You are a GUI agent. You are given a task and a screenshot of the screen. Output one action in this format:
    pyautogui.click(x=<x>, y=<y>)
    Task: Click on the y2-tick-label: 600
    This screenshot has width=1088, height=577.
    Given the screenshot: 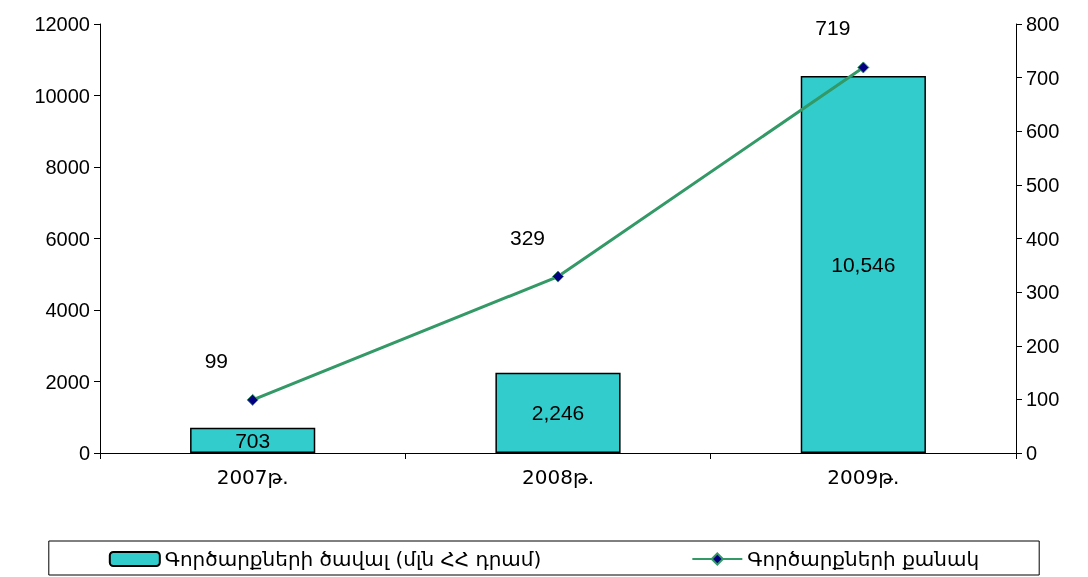 What is the action you would take?
    pyautogui.click(x=1043, y=131)
    